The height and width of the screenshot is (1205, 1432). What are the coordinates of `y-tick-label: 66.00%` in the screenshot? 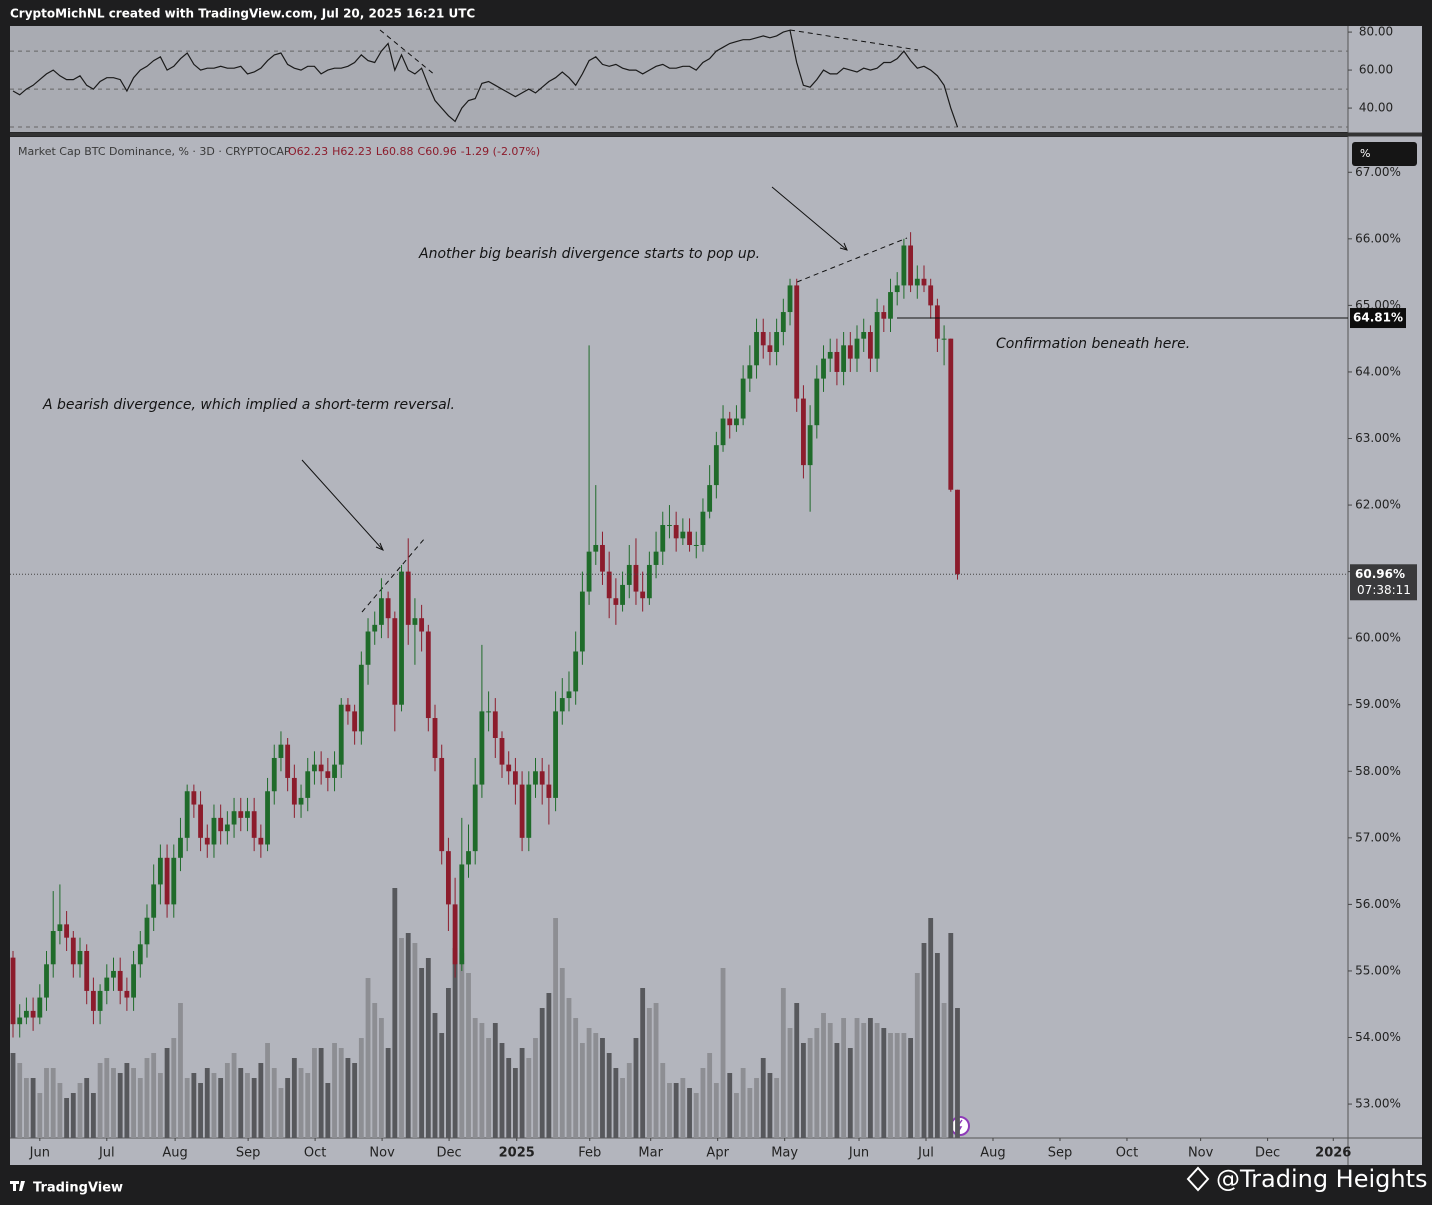 It's located at (1378, 238).